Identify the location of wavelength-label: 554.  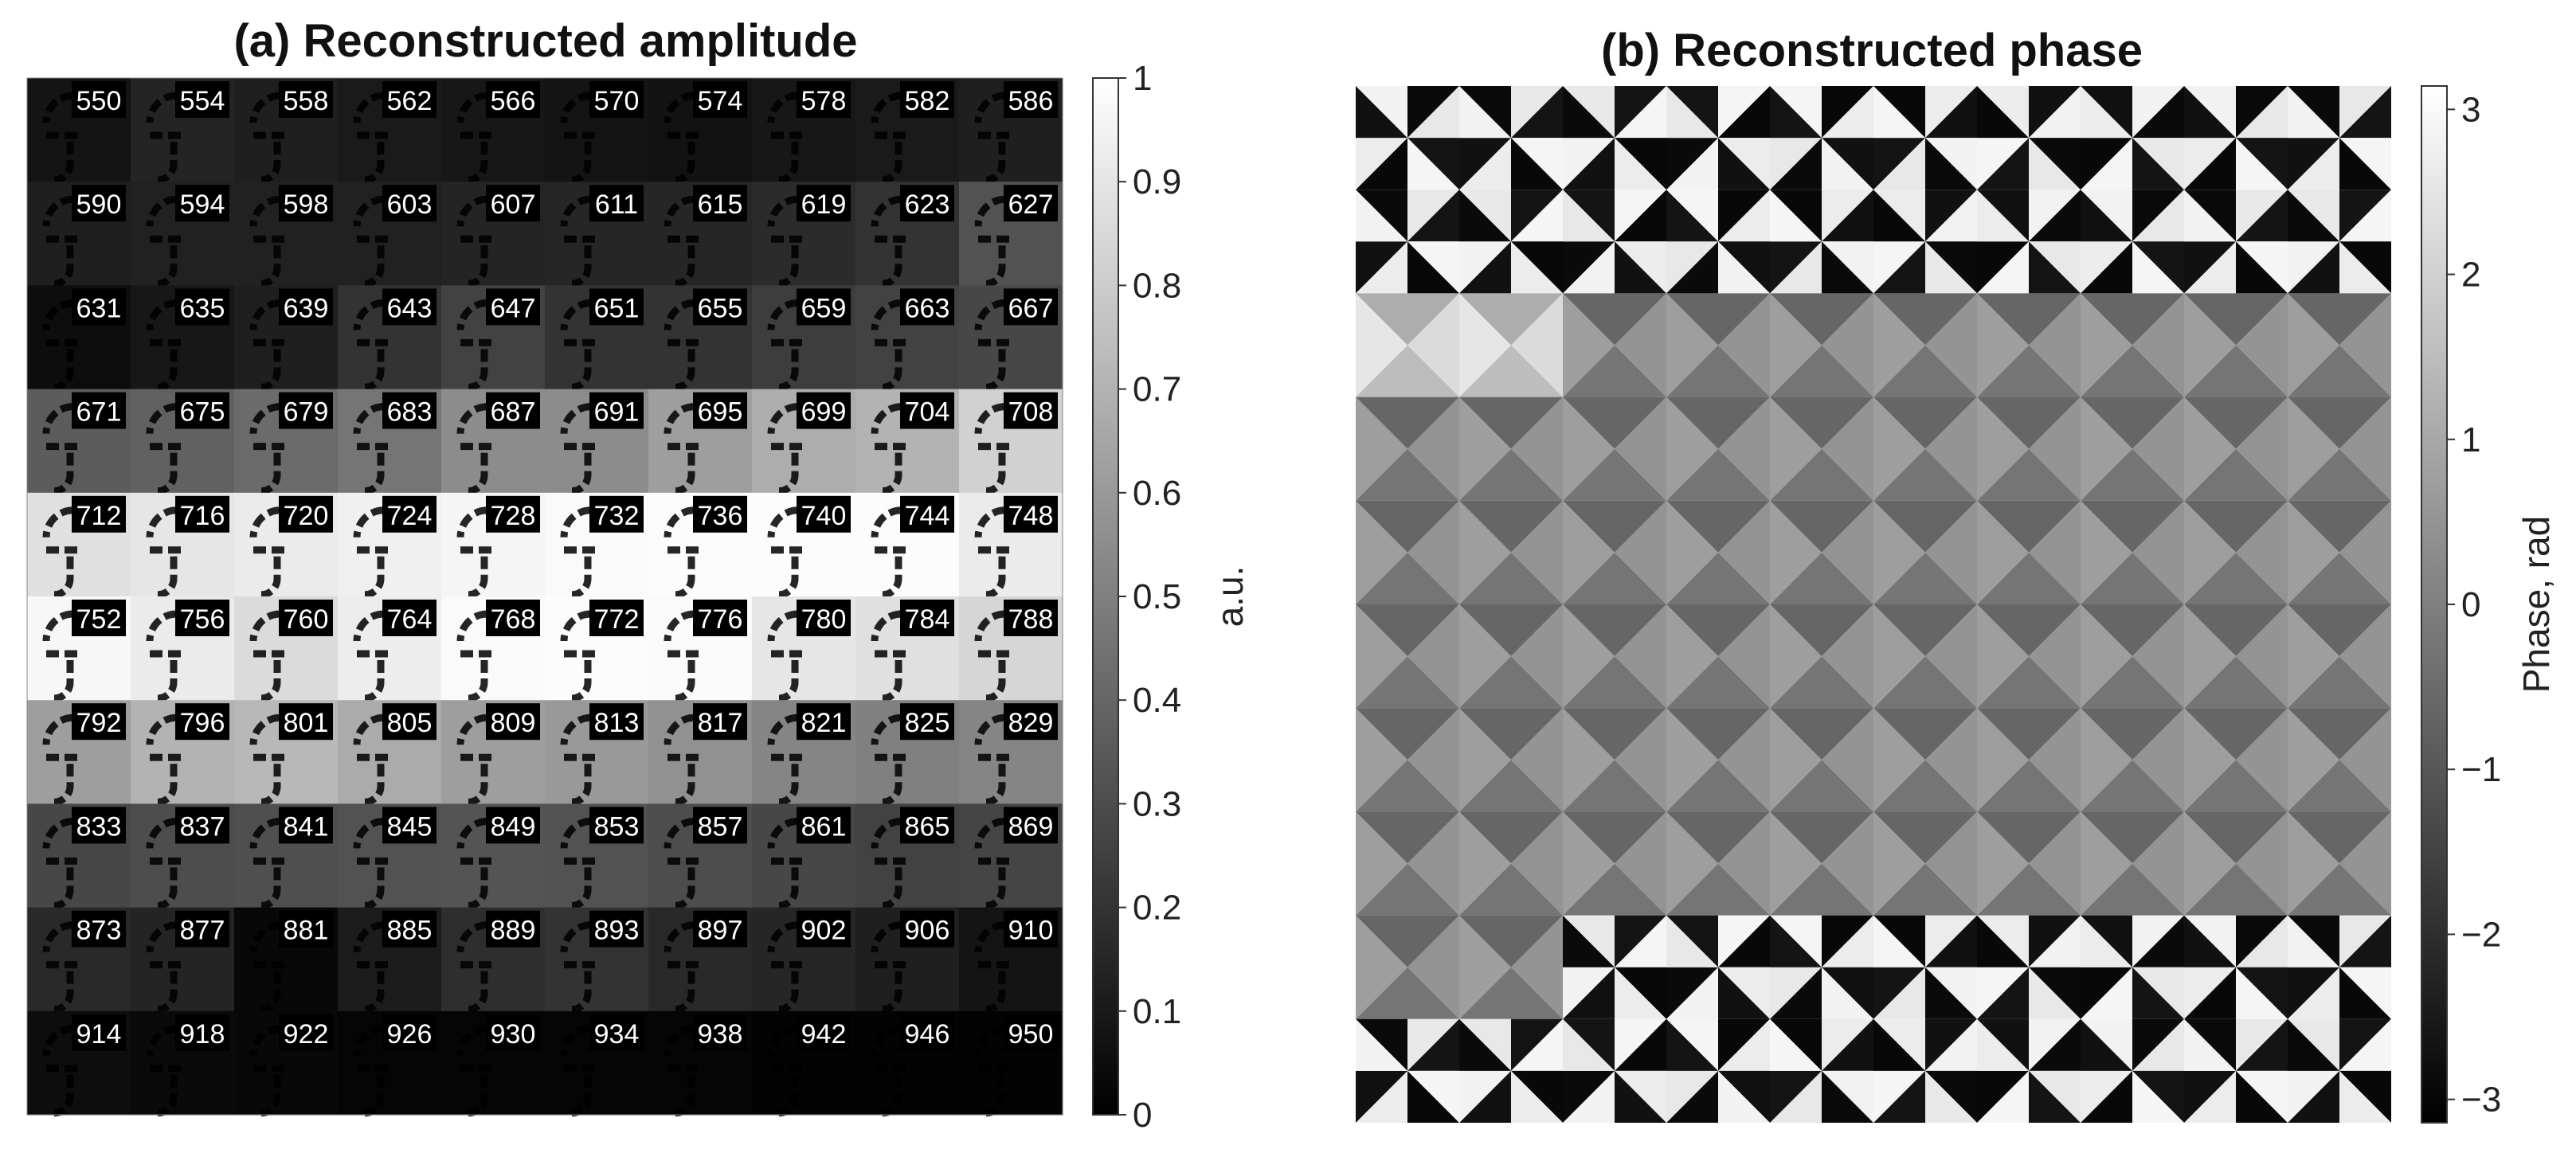
(202, 101).